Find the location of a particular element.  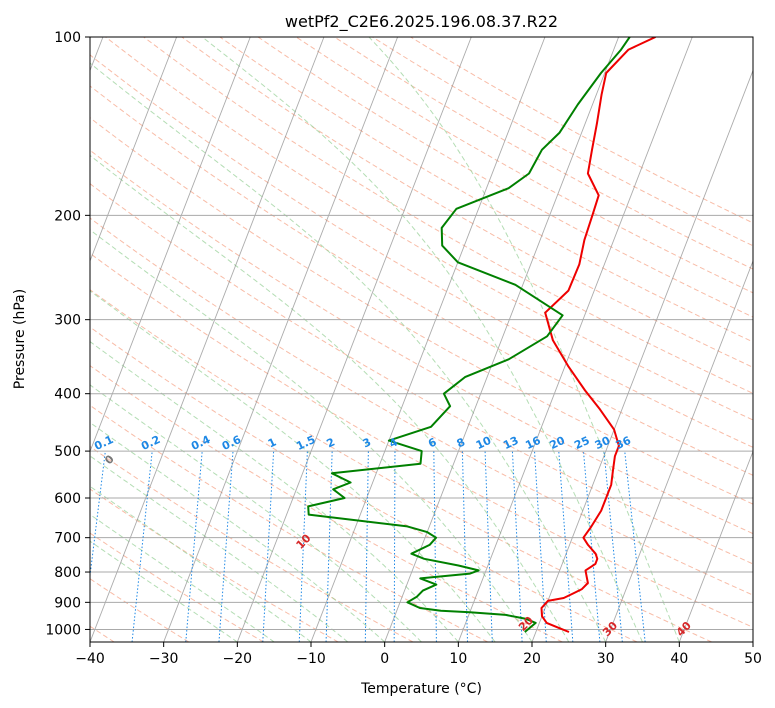

mixing-ratio-label: 20 is located at coordinates (558, 443).